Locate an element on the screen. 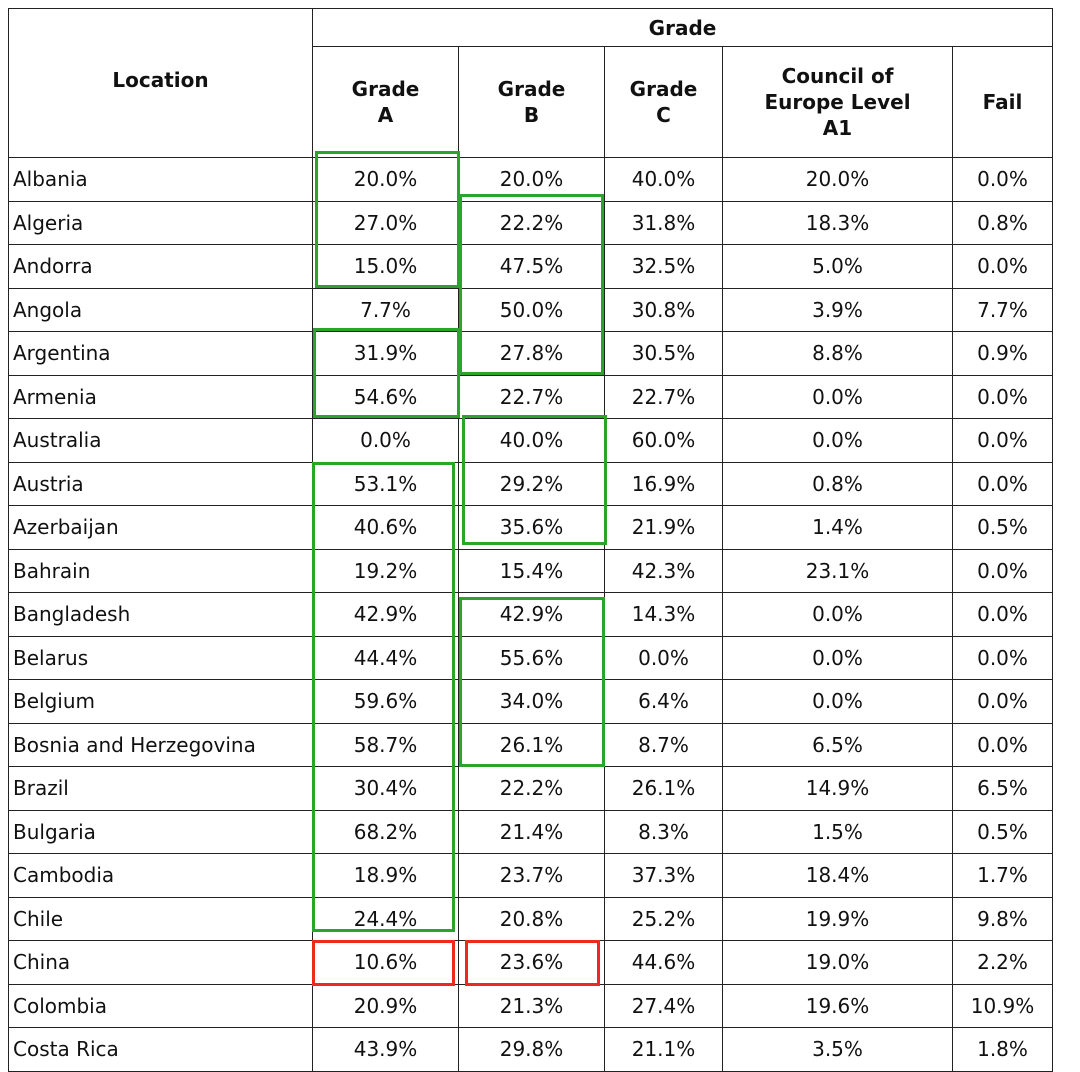  location-cell: Belarus is located at coordinates (160, 657).